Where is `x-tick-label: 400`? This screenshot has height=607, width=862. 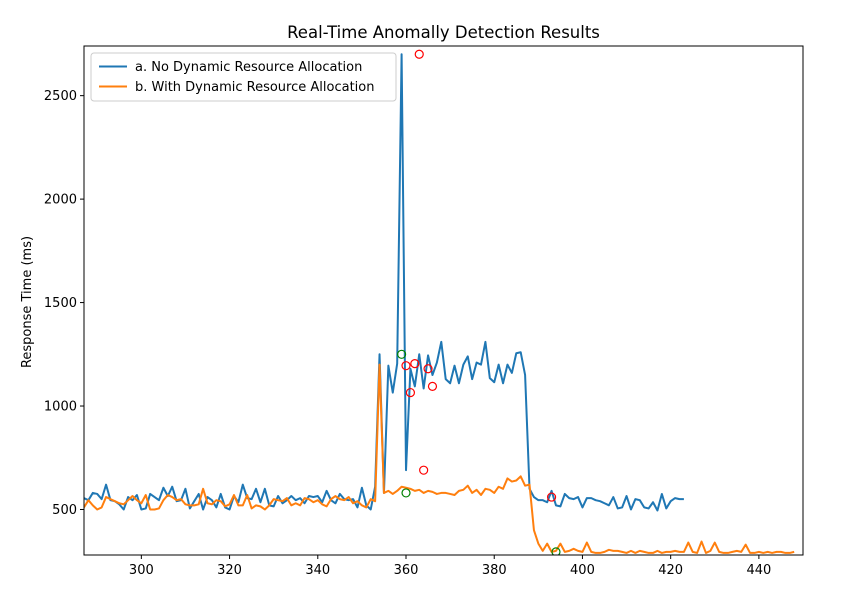
x-tick-label: 400 is located at coordinates (582, 570).